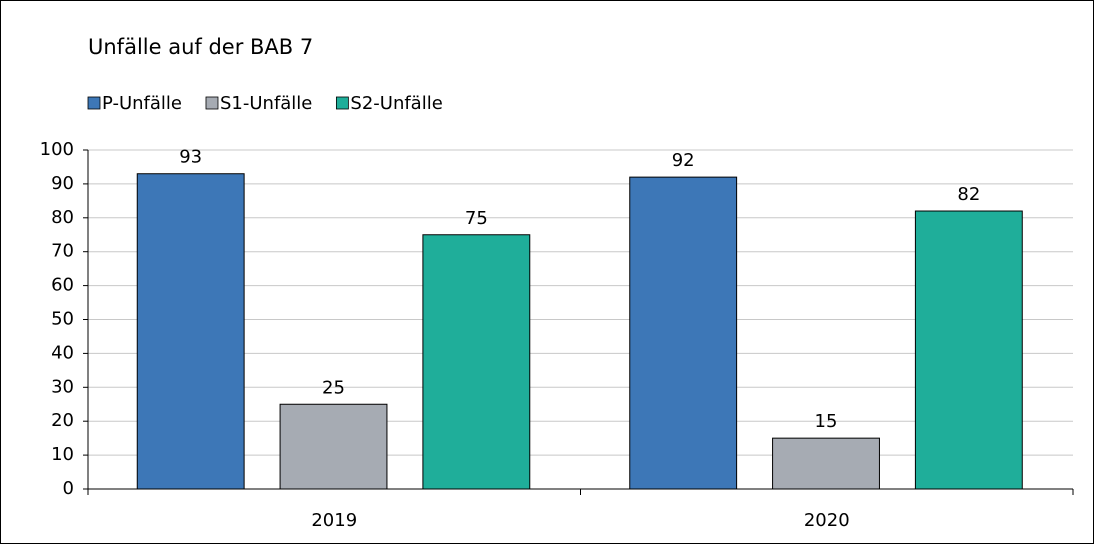 Image resolution: width=1094 pixels, height=544 pixels. Describe the element at coordinates (826, 421) in the screenshot. I see `data-label: 15` at that location.